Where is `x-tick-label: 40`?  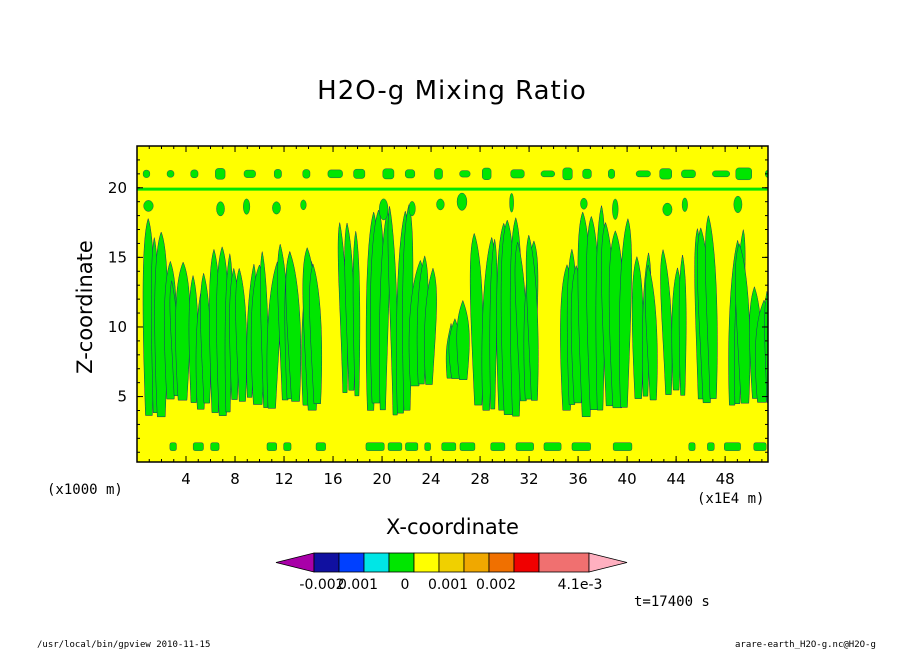
x-tick-label: 40 is located at coordinates (627, 479).